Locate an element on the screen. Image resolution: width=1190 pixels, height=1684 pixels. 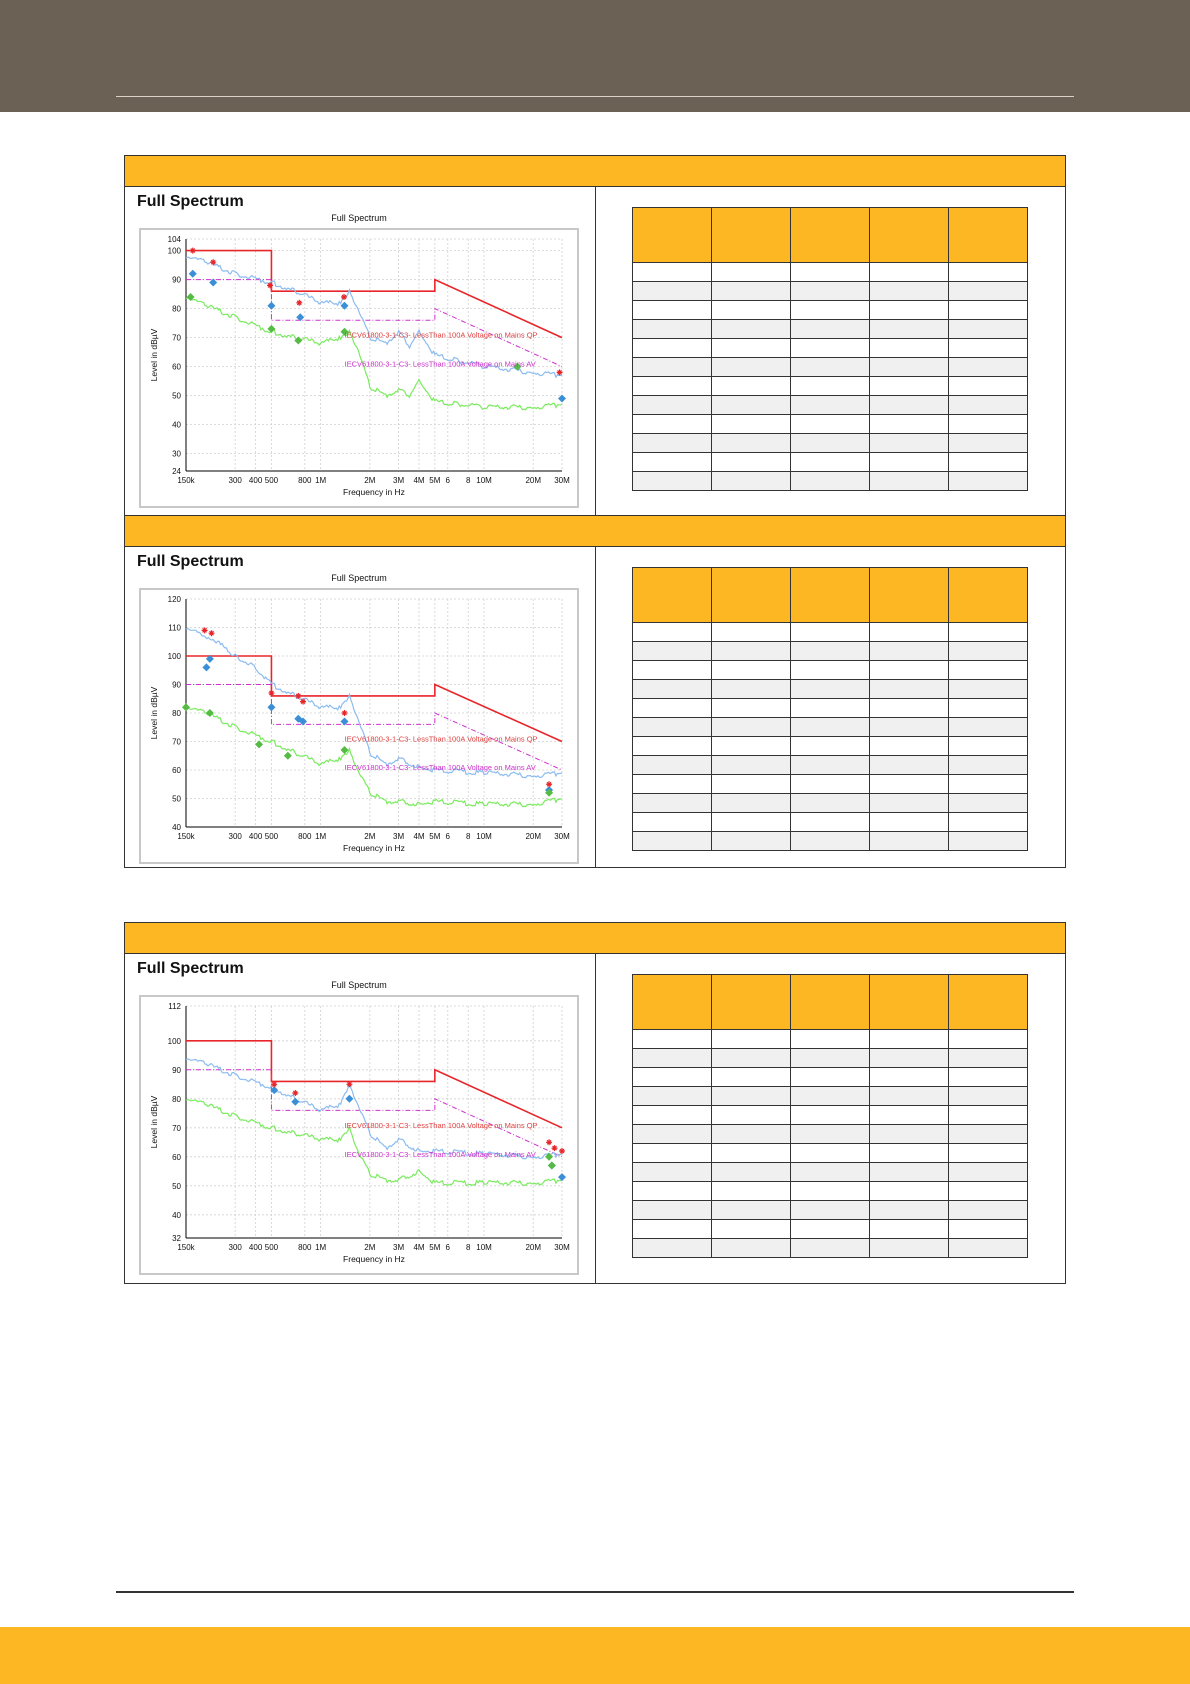
page-header-band is located at coordinates (595, 56).